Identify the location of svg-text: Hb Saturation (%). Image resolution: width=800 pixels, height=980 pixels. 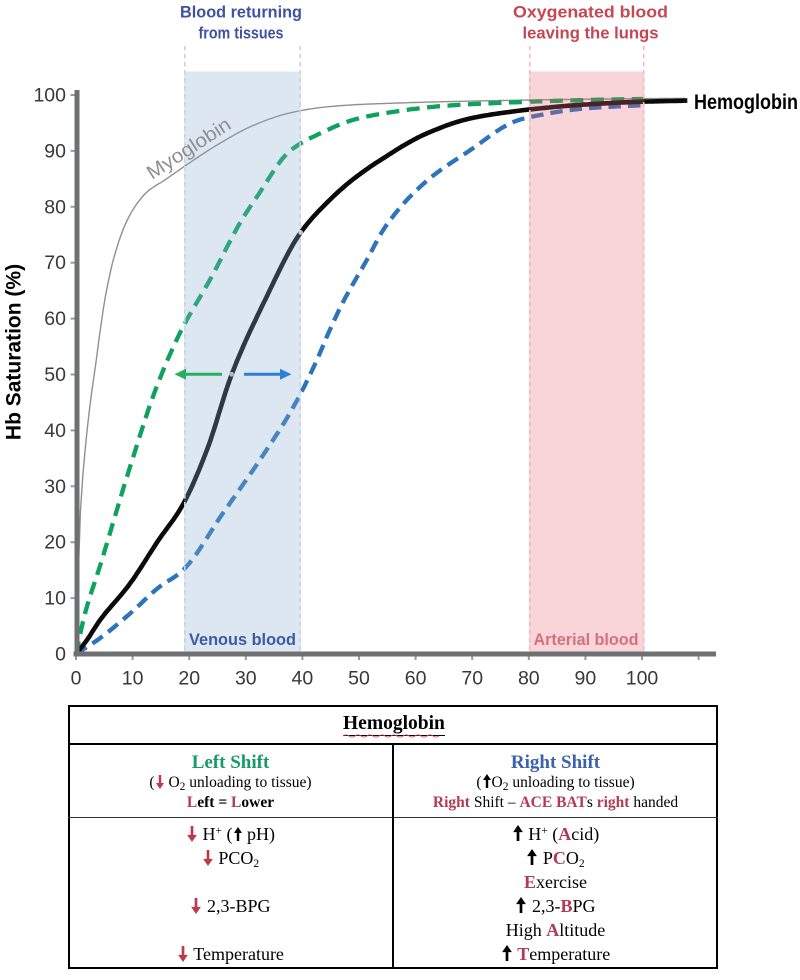
(14, 352).